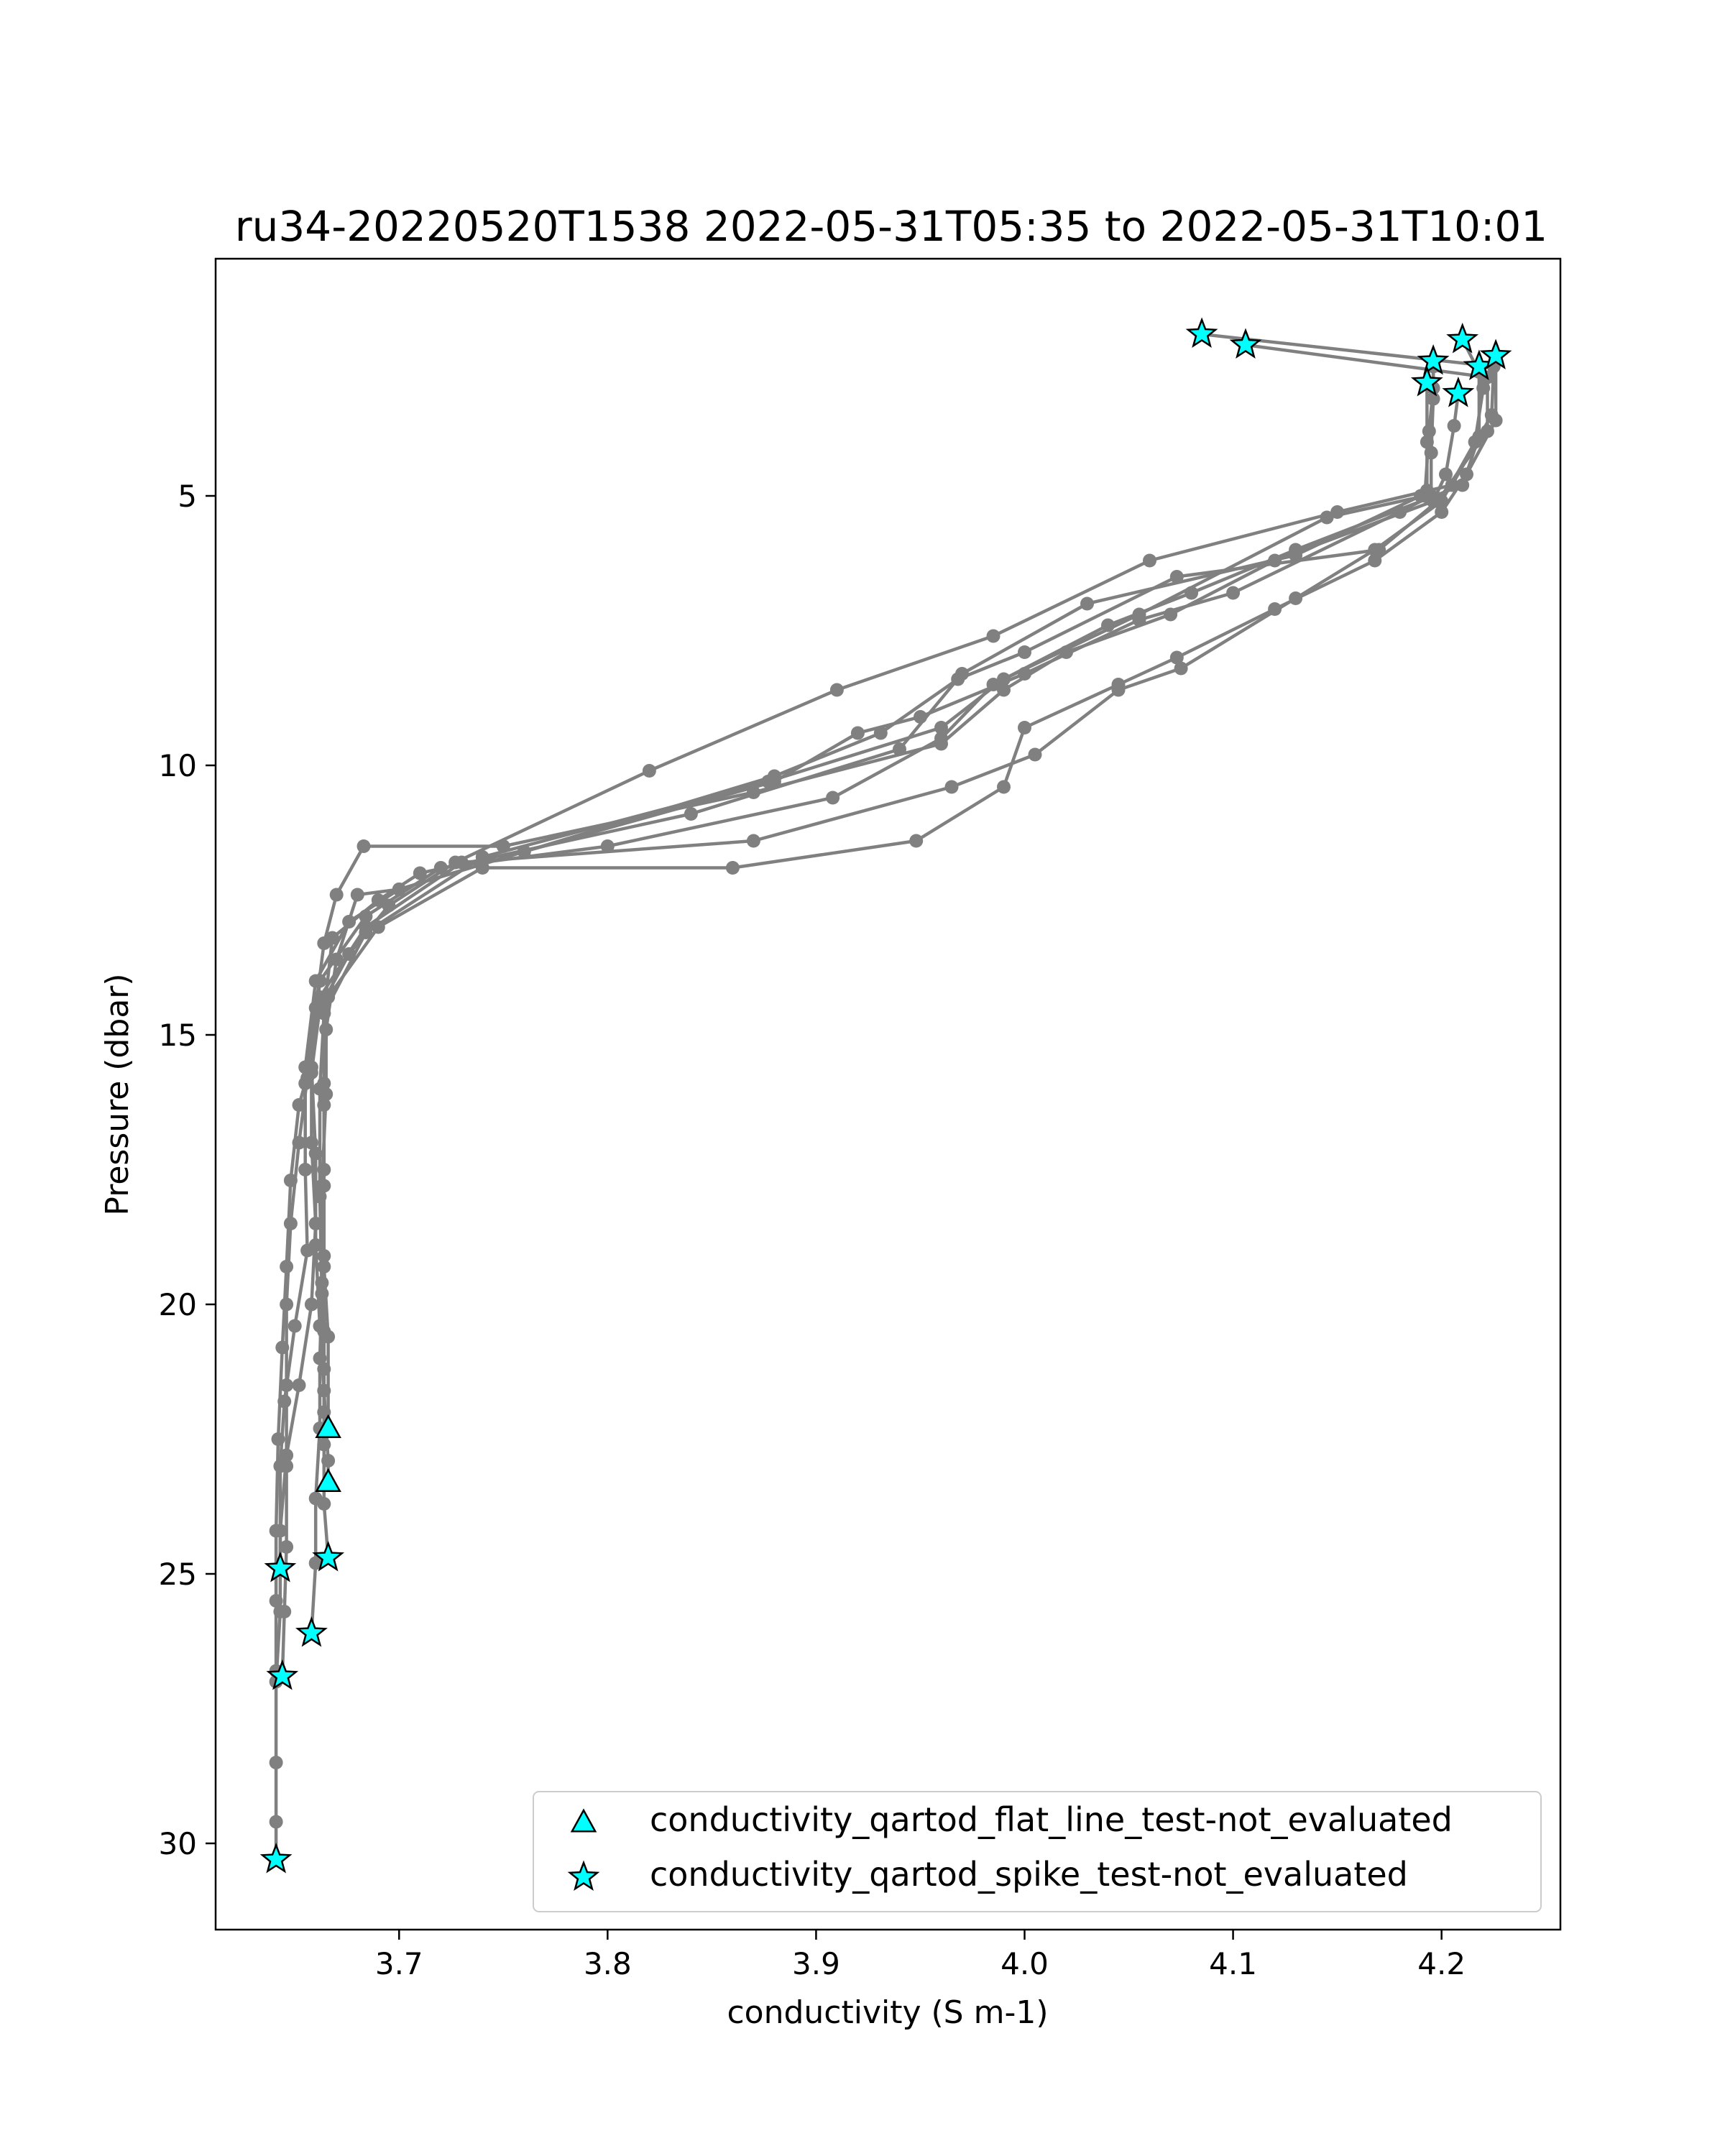 This screenshot has height=2156, width=1725. I want to click on x-tick-label: 3.9, so click(816, 1964).